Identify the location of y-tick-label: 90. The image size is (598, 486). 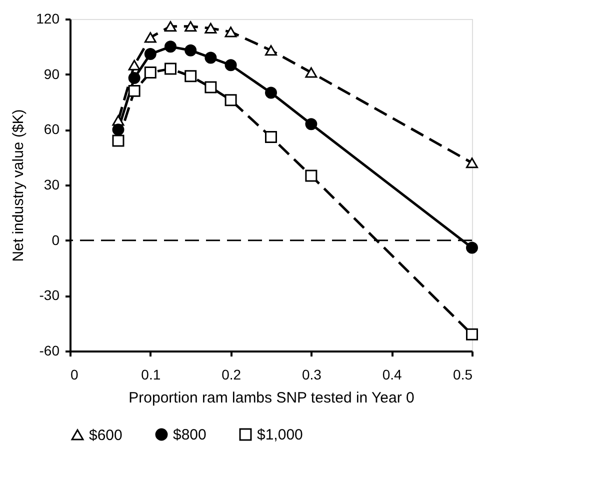
(52, 74).